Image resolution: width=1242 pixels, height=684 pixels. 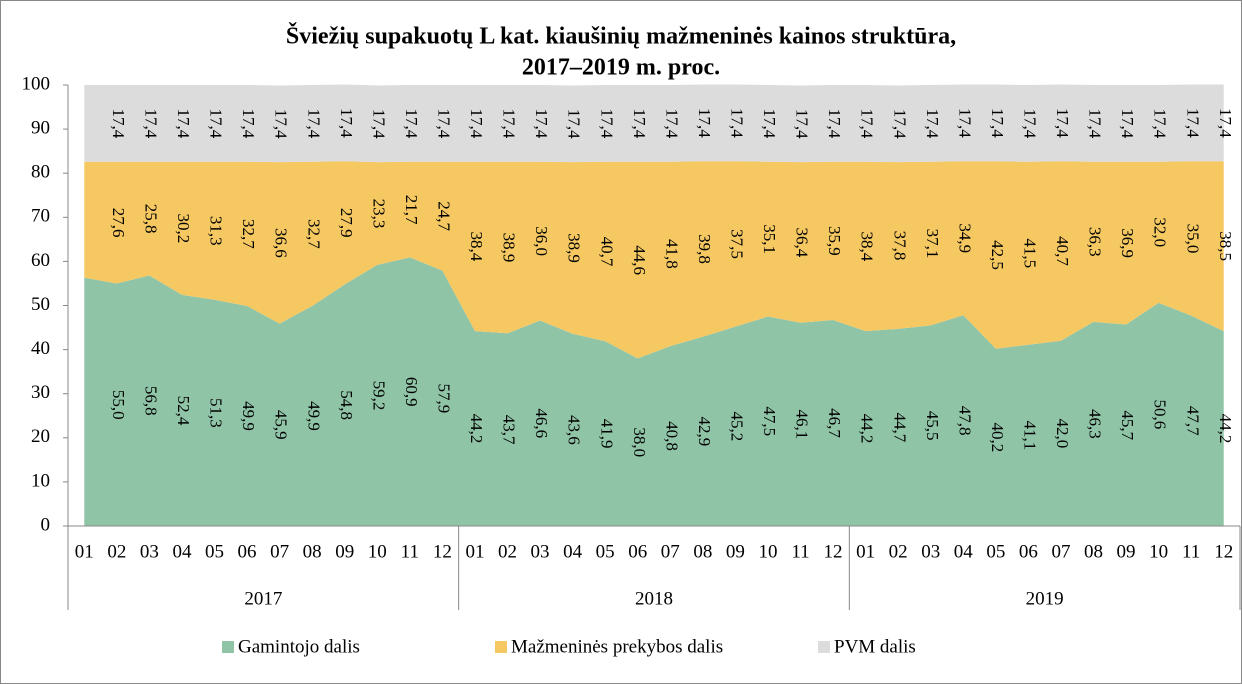 What do you see at coordinates (1127, 425) in the screenshot?
I see `data-label: 45,7` at bounding box center [1127, 425].